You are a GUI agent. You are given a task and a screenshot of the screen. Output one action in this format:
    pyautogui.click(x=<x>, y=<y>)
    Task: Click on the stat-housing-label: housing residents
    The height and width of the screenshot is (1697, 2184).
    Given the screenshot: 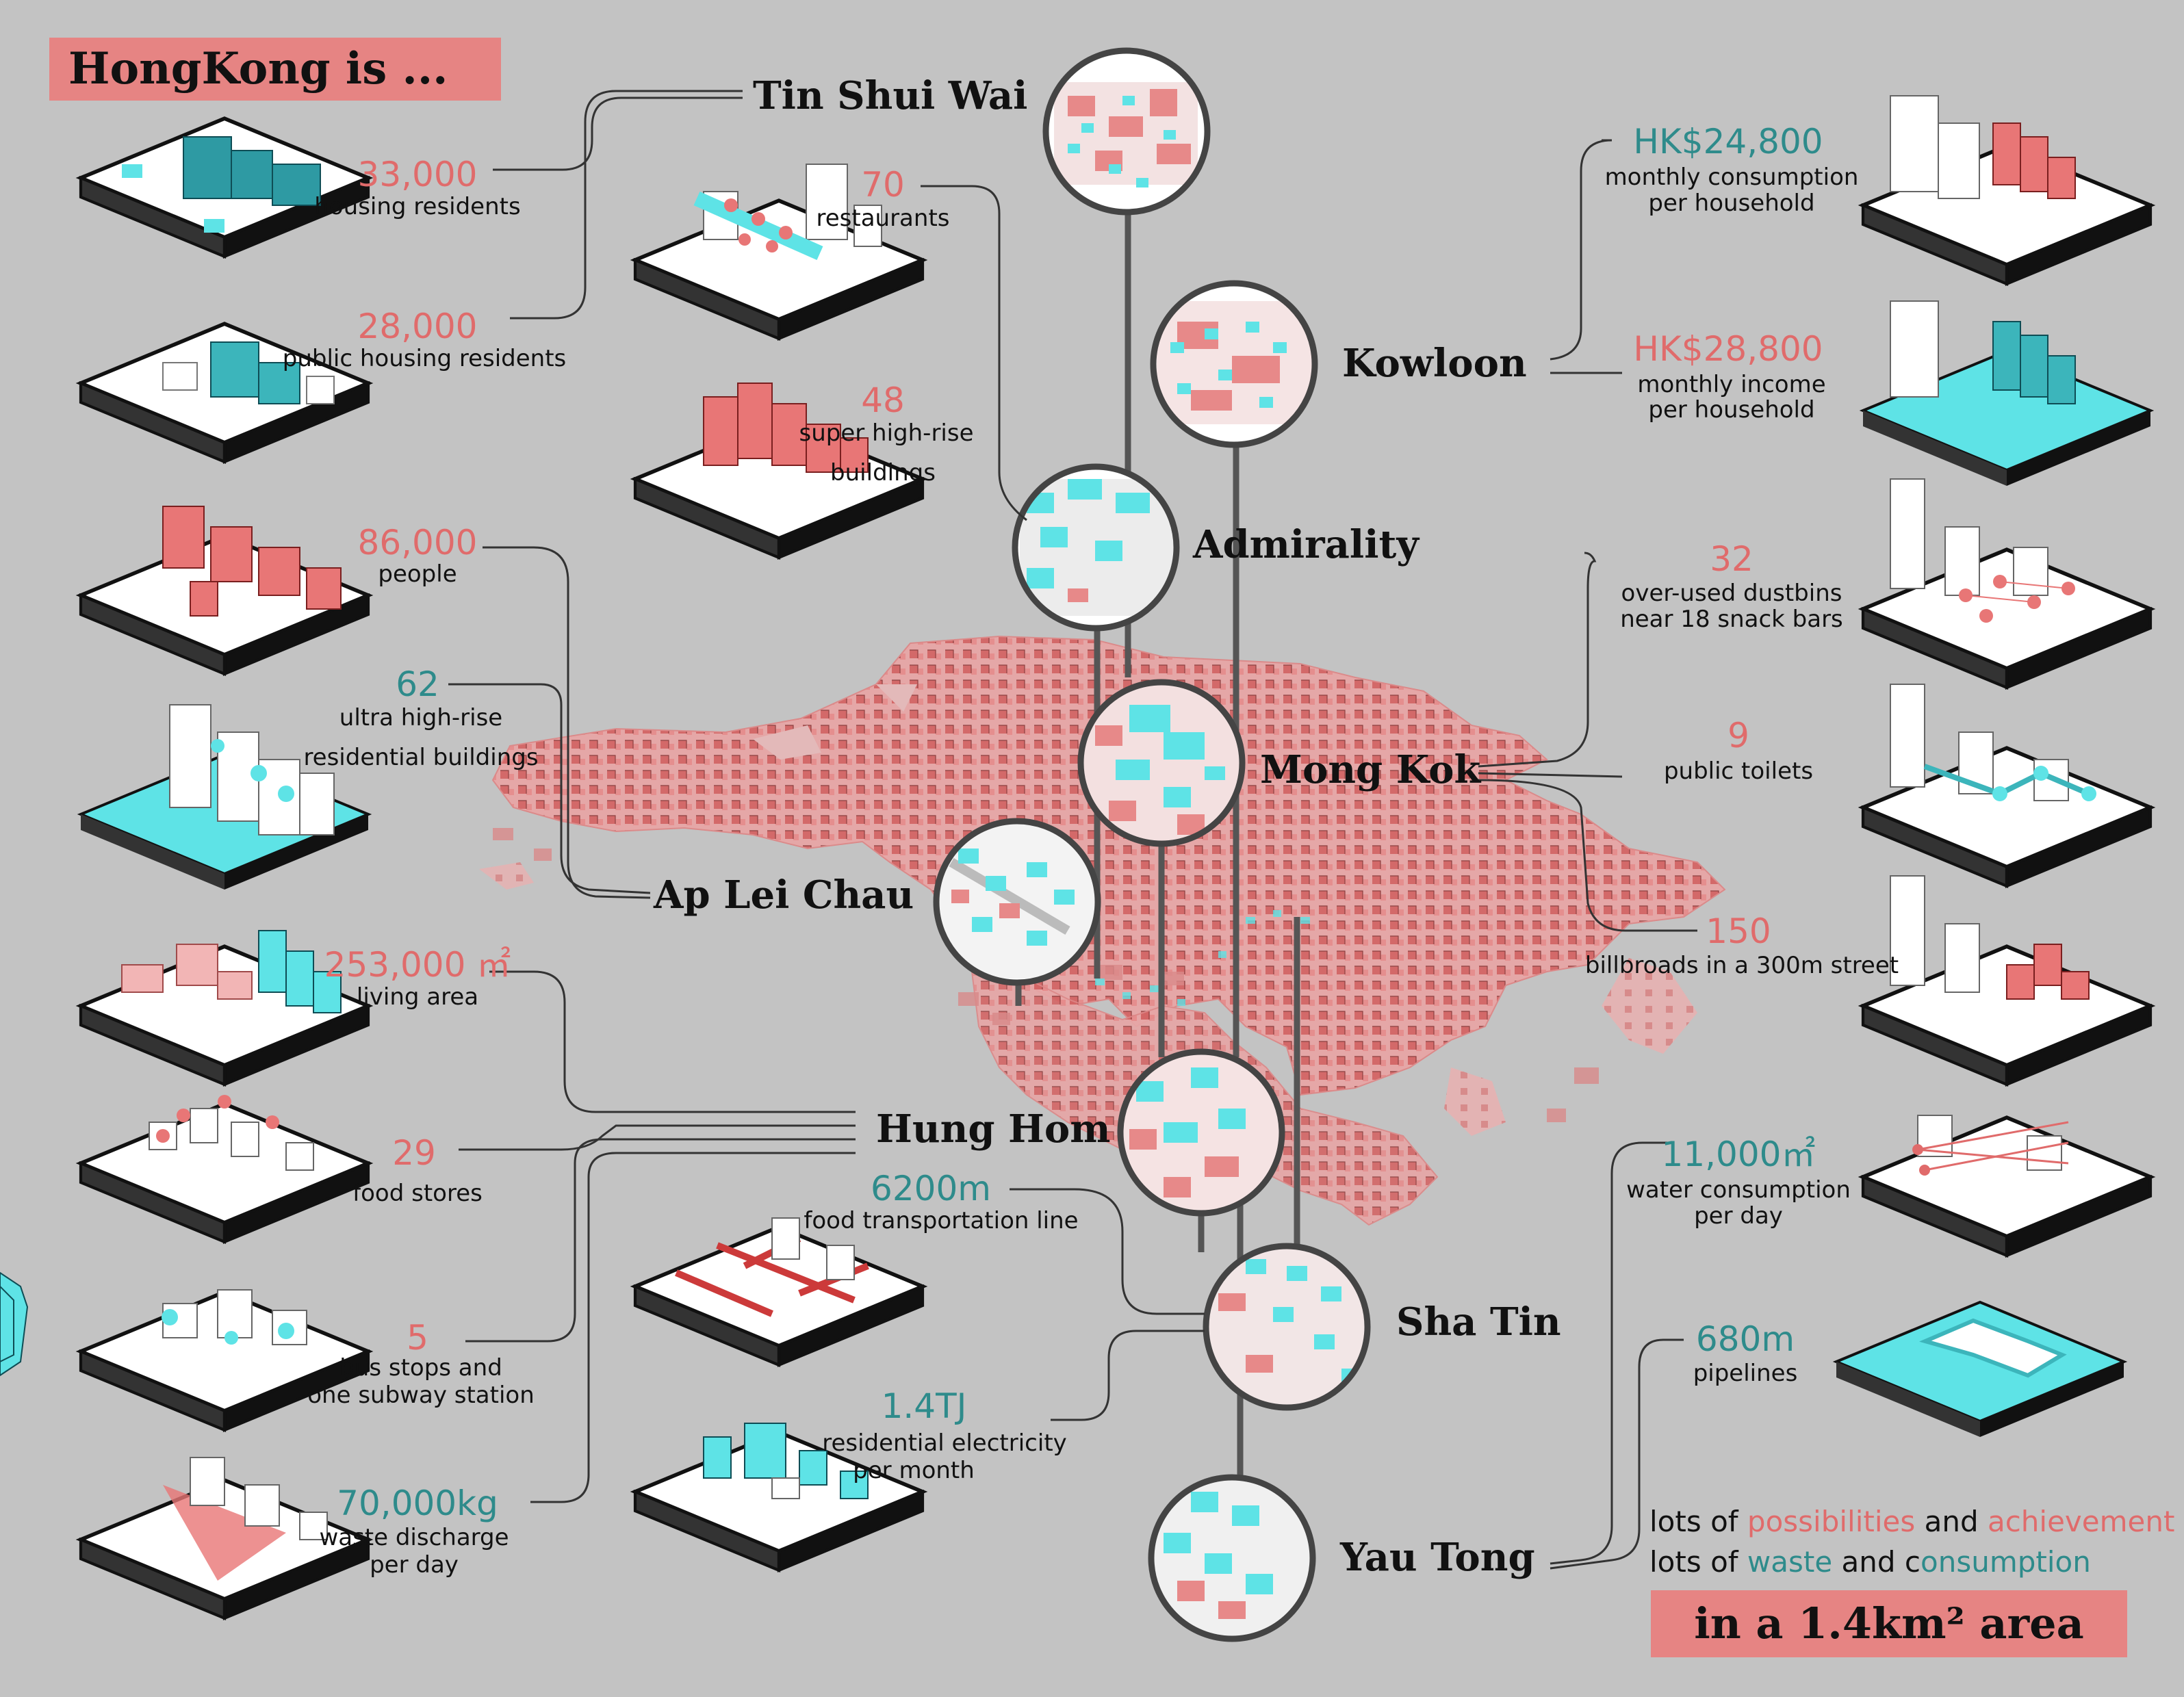 What is the action you would take?
    pyautogui.click(x=417, y=206)
    